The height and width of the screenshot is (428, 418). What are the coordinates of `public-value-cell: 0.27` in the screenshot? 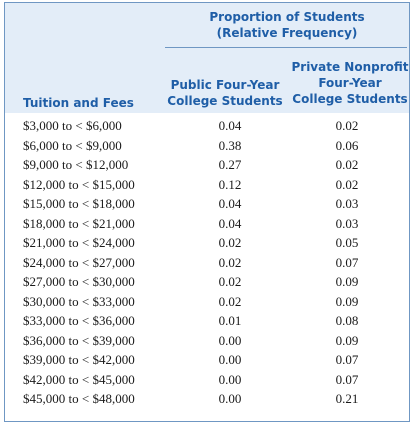 It's located at (230, 164).